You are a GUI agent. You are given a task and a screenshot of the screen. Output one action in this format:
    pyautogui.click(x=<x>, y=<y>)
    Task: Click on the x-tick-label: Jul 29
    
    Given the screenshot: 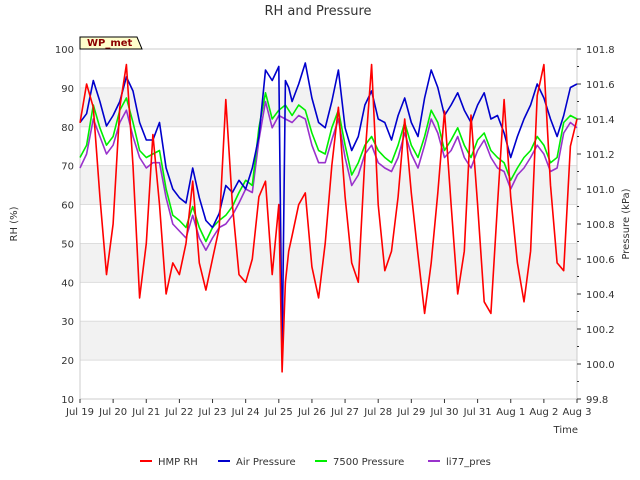 What is the action you would take?
    pyautogui.click(x=410, y=412)
    